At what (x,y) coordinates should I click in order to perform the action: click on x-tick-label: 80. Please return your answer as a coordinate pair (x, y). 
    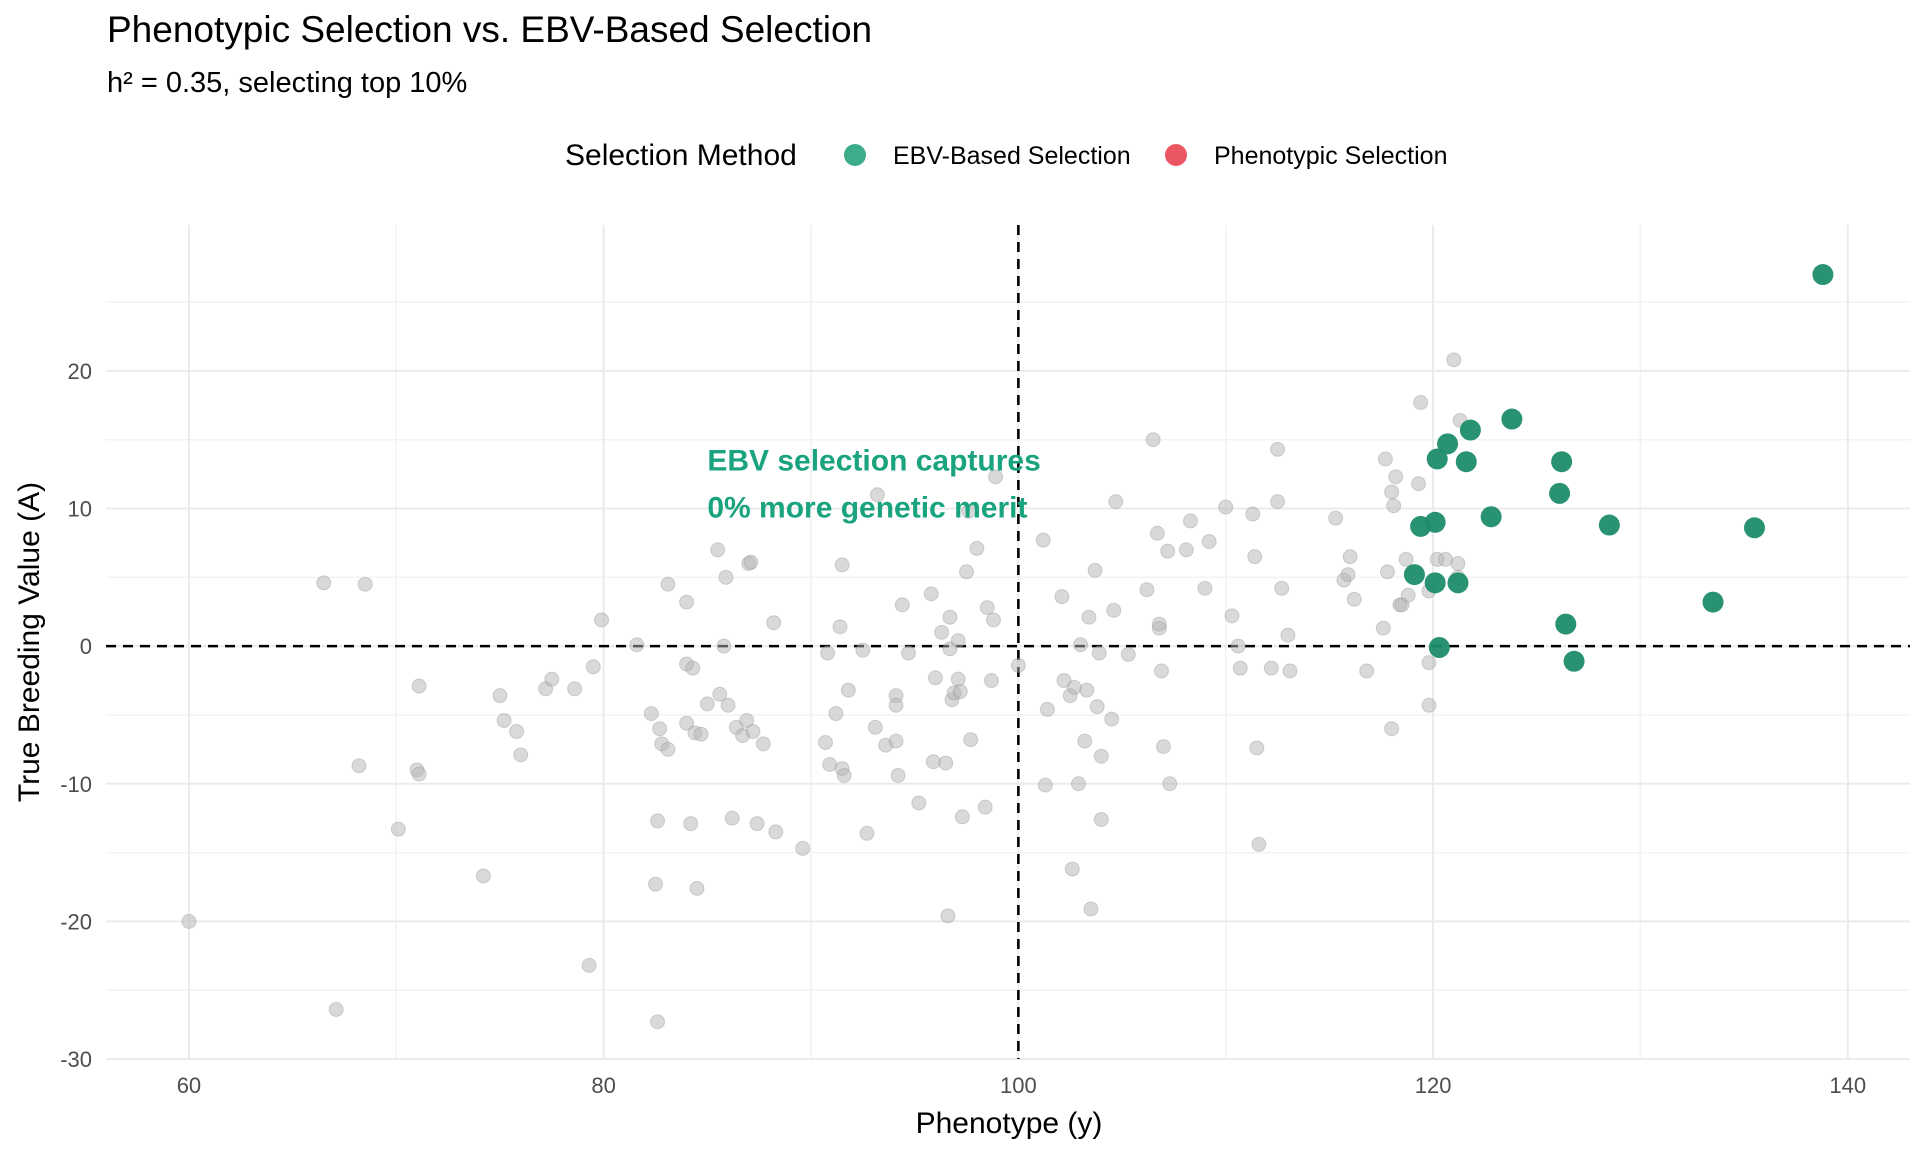
    Looking at the image, I should click on (603, 1085).